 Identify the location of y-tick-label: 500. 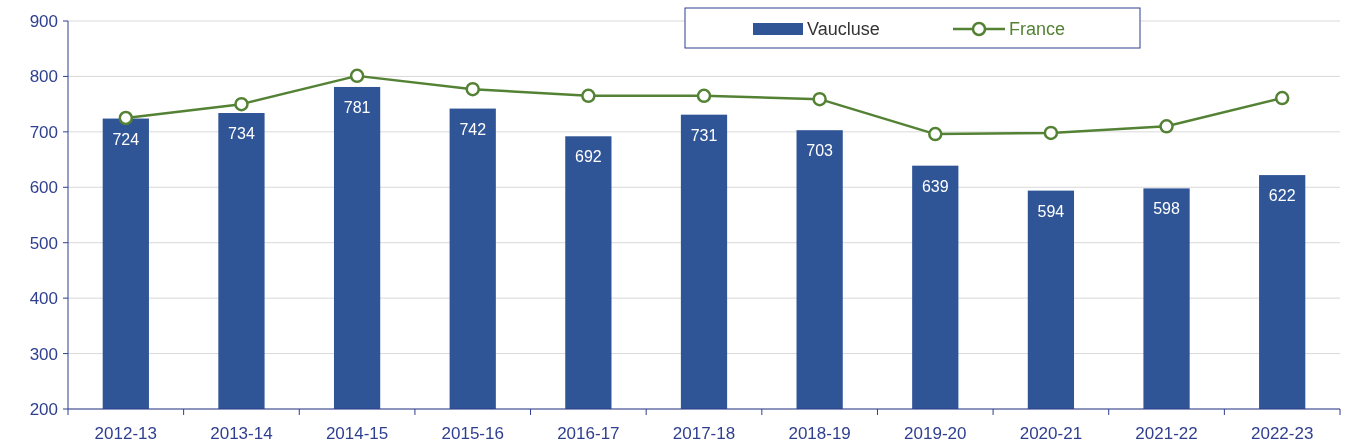
(43, 243).